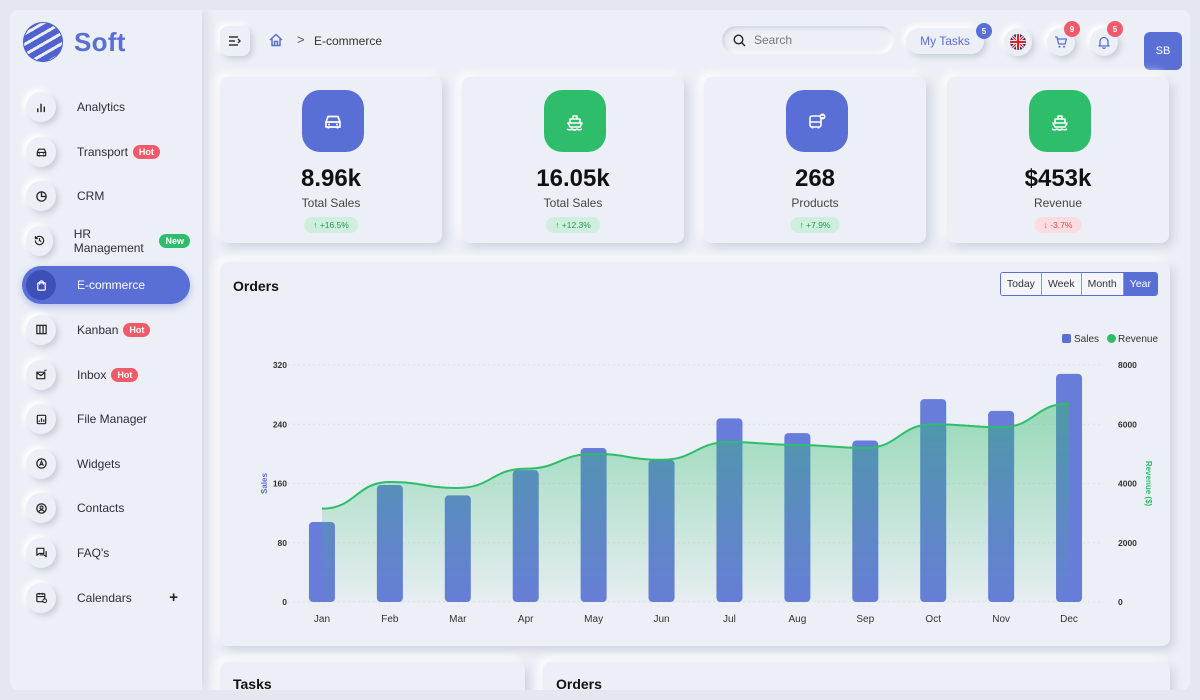 Image resolution: width=1200 pixels, height=700 pixels. Describe the element at coordinates (579, 683) in the screenshot. I see `orders-table-title: Orders` at that location.